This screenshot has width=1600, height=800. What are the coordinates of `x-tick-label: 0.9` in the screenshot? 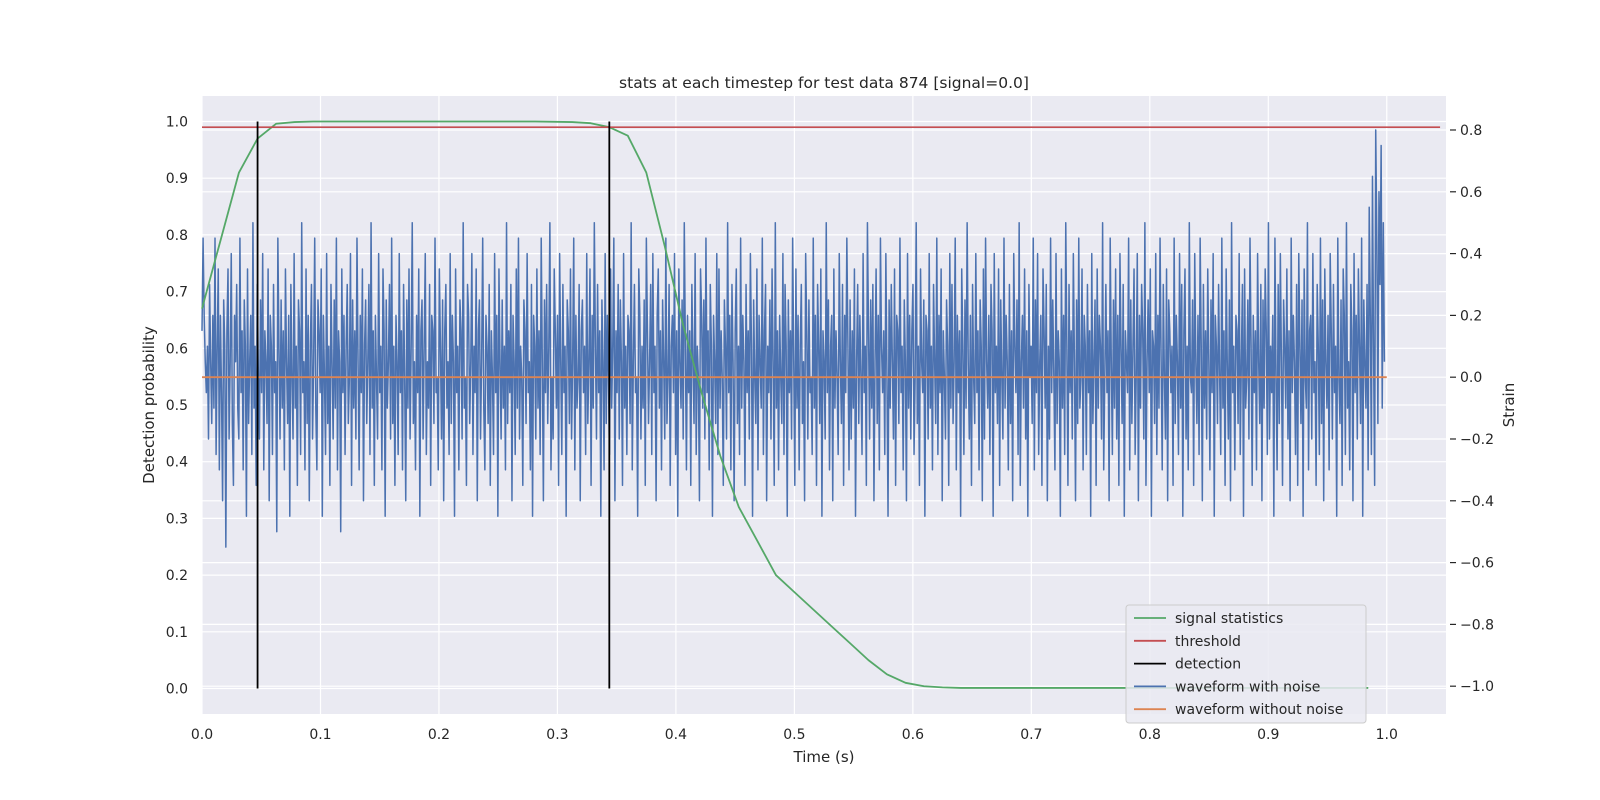 It's located at (1268, 735).